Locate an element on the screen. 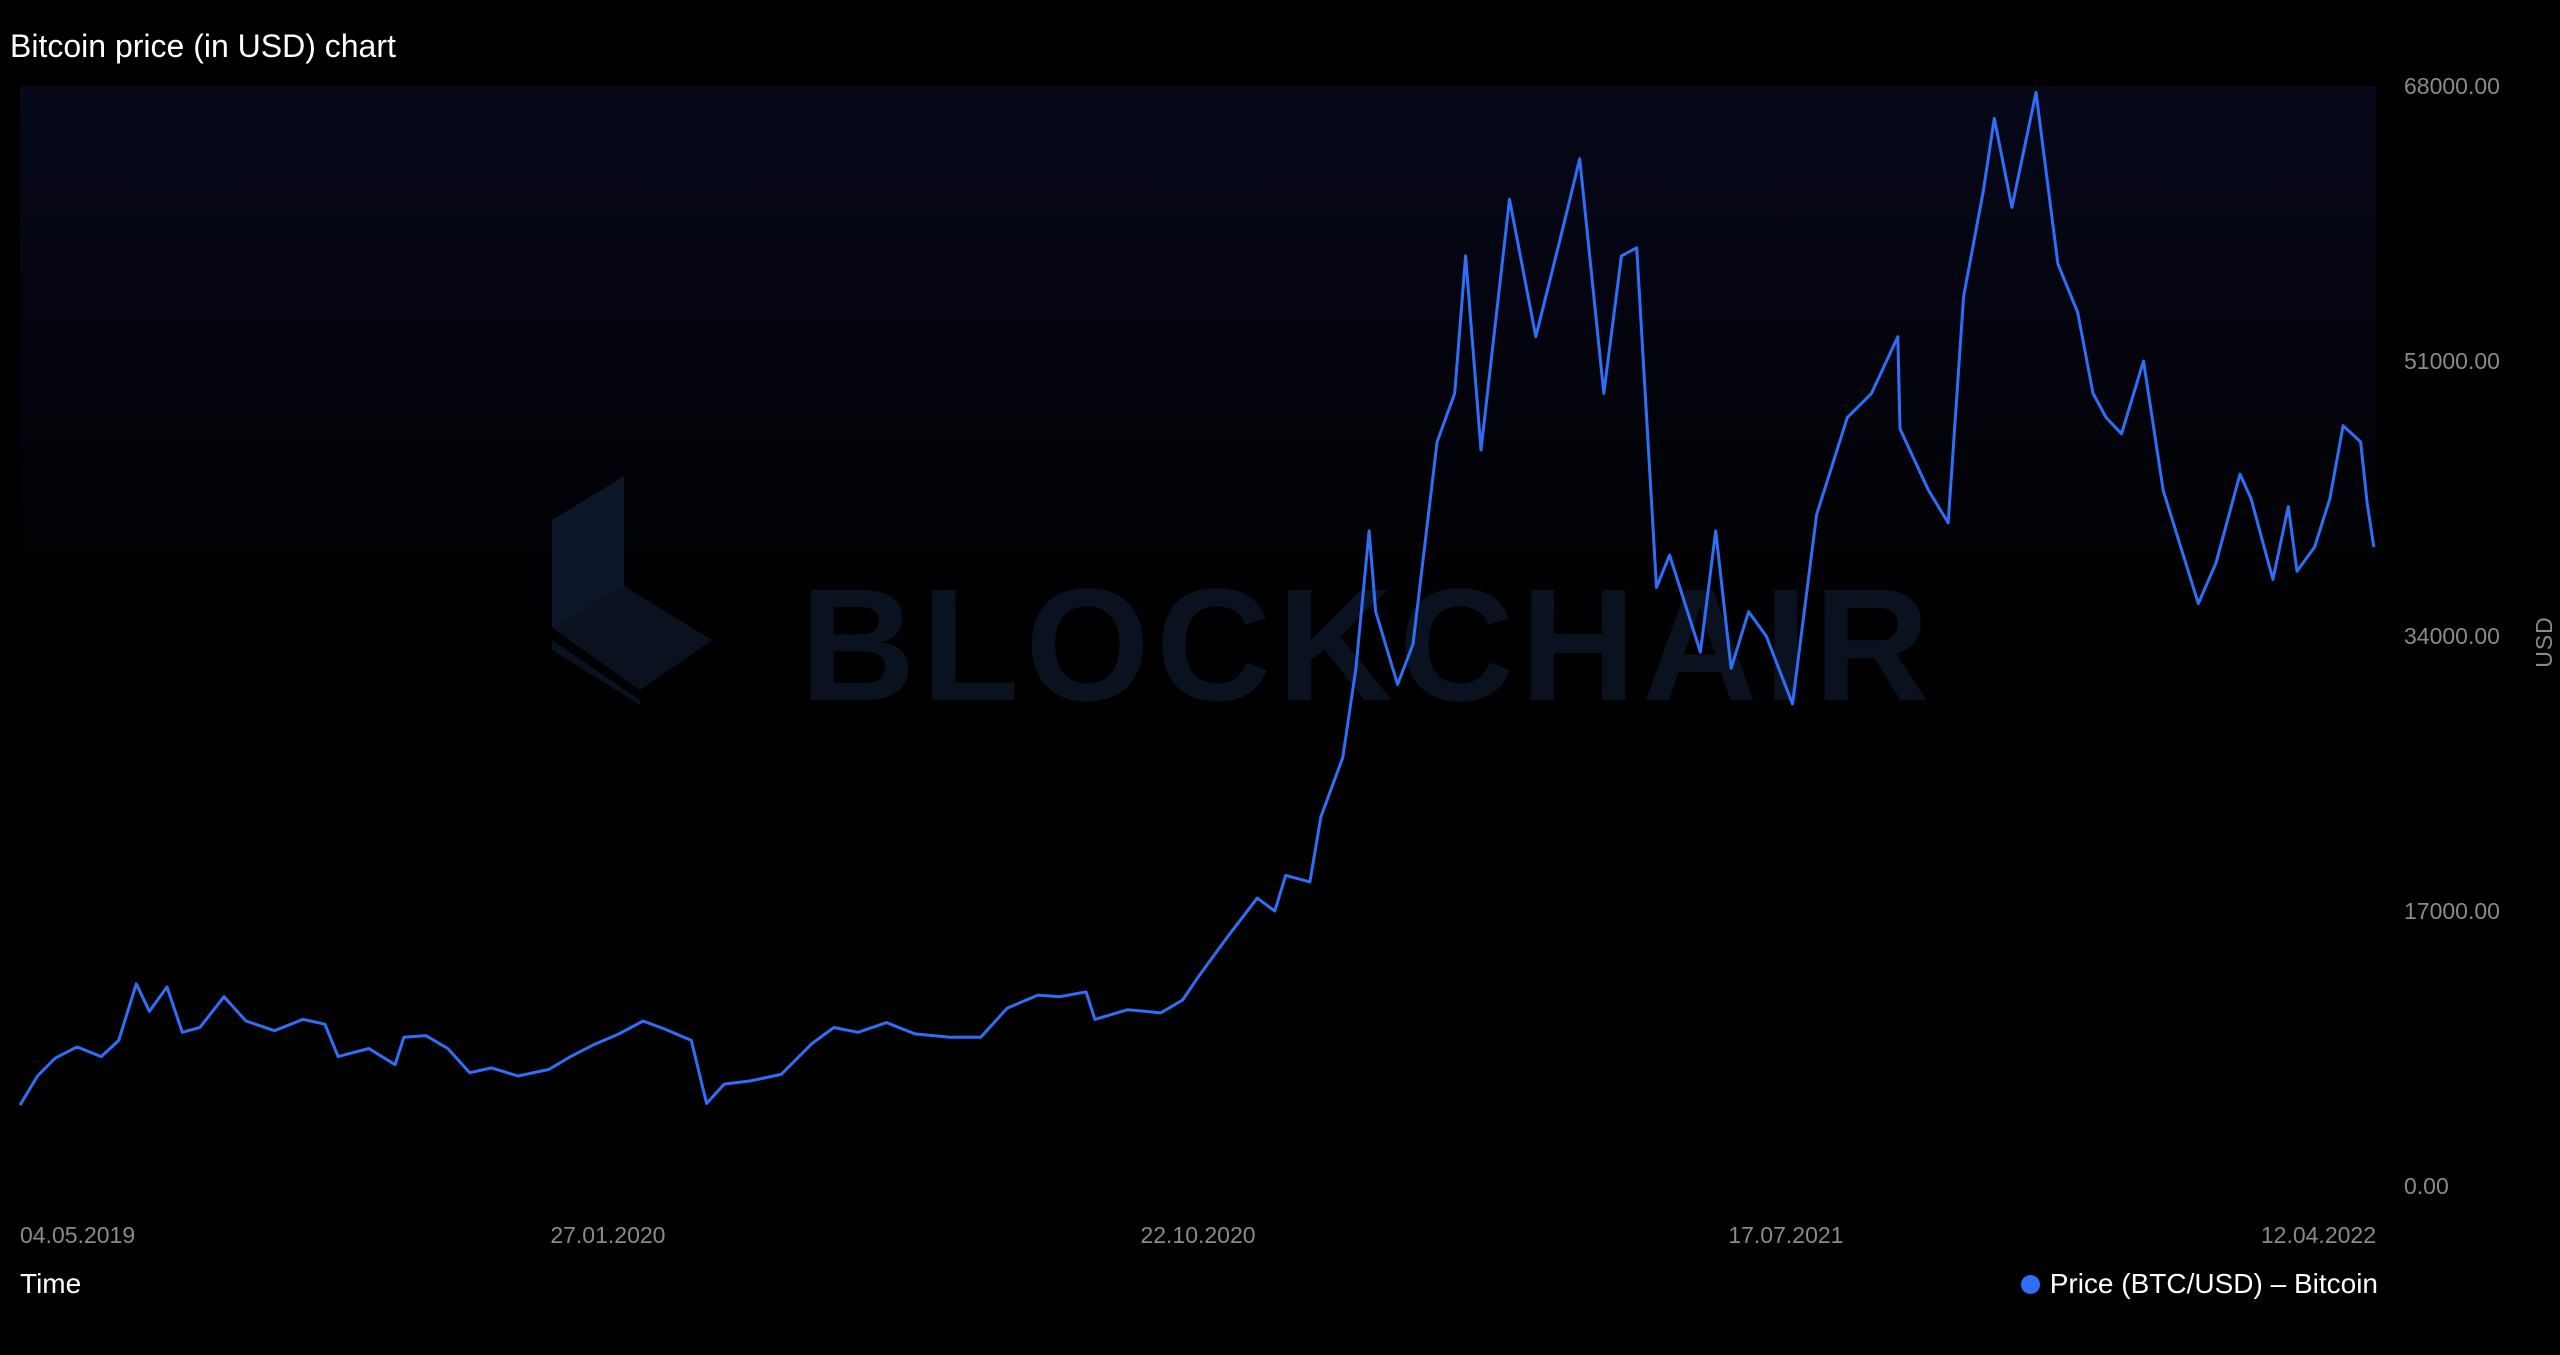 The height and width of the screenshot is (1355, 2560). blockchair-logo-icon is located at coordinates (632, 590).